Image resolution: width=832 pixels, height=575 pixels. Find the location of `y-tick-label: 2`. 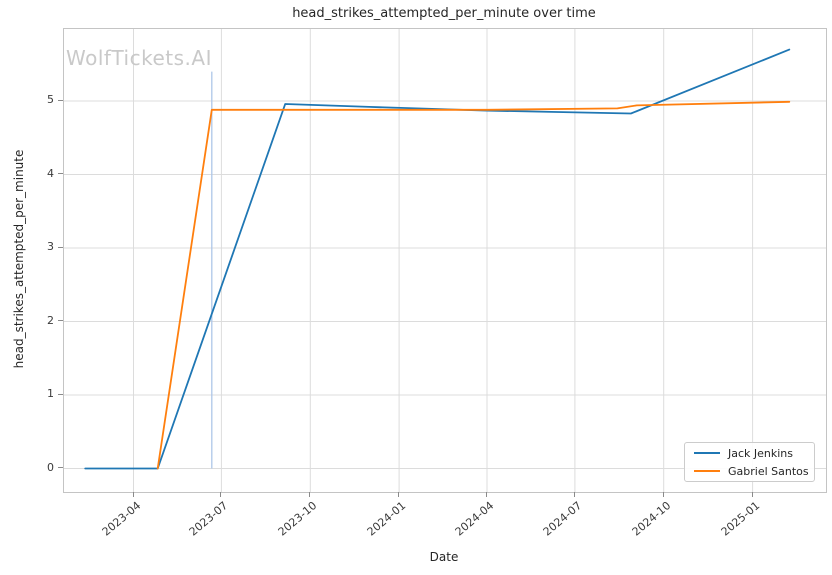

y-tick-label: 2 is located at coordinates (50, 320).